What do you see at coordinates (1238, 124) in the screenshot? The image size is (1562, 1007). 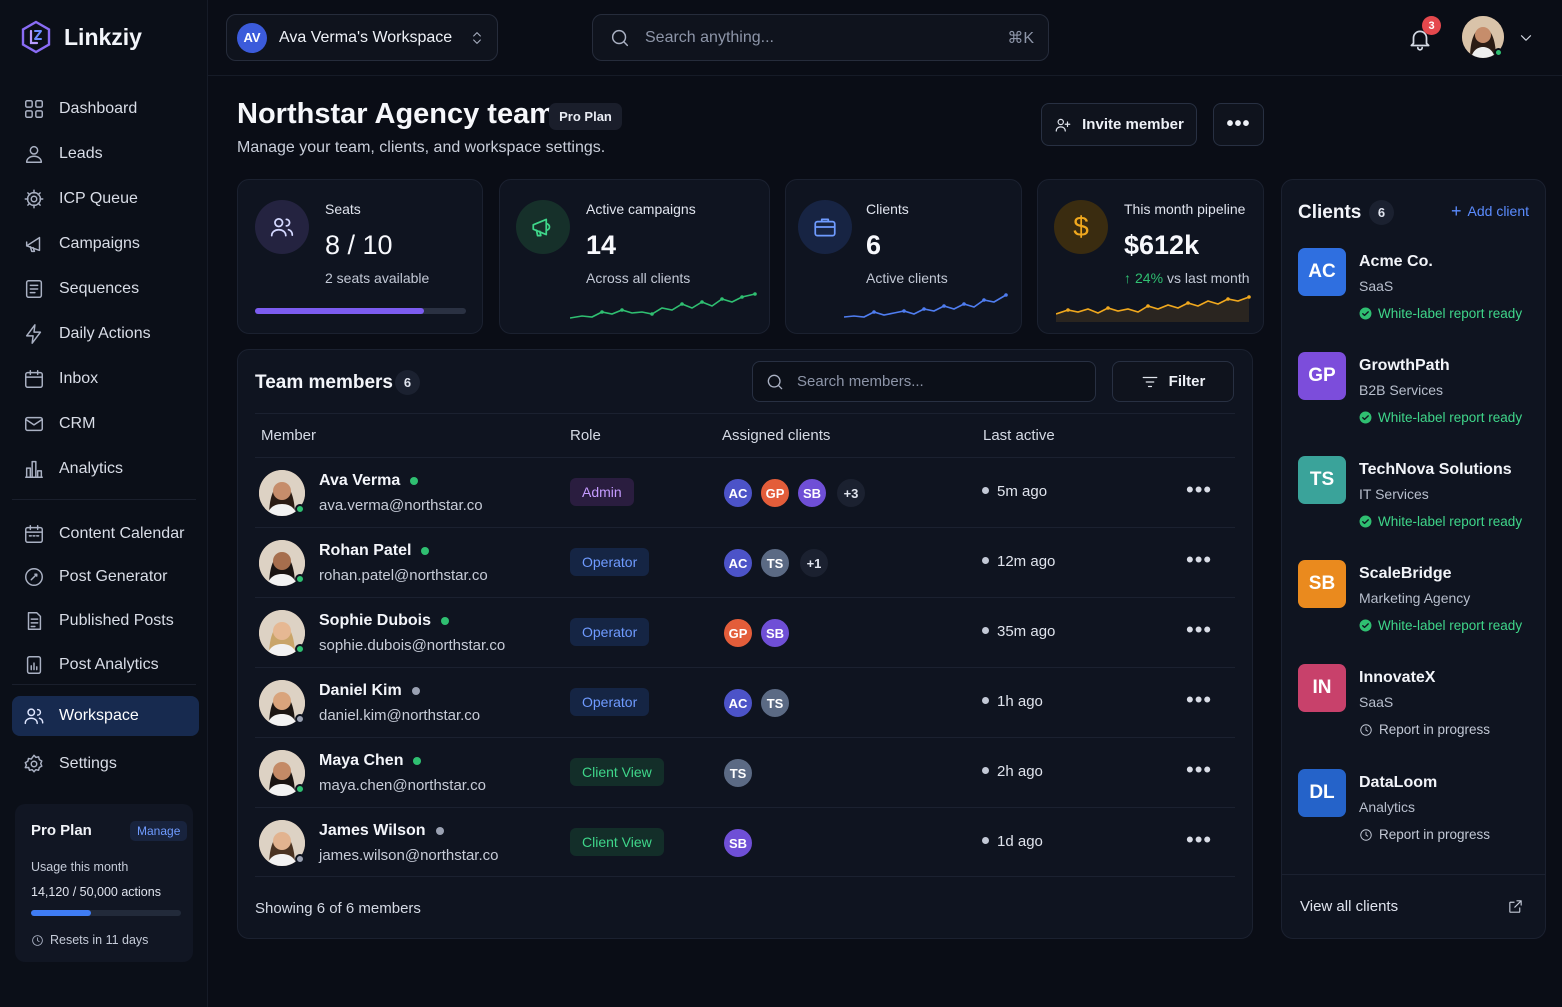 I see `more-options-button: •••` at bounding box center [1238, 124].